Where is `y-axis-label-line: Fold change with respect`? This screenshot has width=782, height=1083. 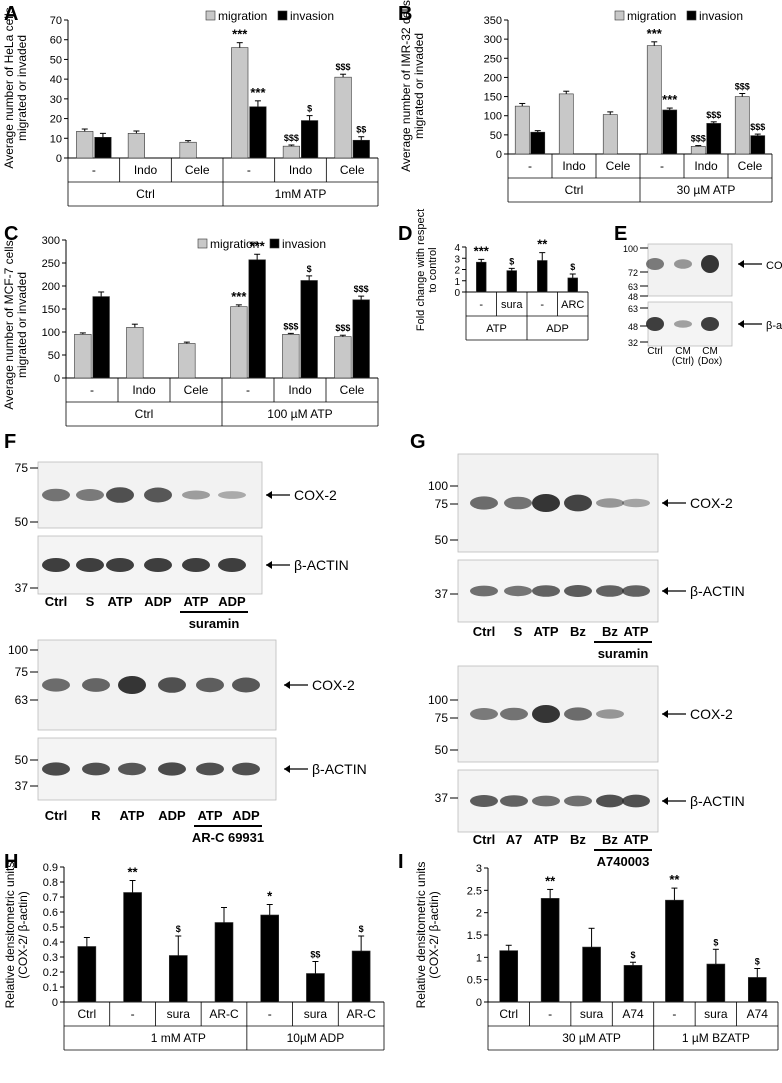
y-axis-label-line: Fold change with respect is located at coordinates (421, 270).